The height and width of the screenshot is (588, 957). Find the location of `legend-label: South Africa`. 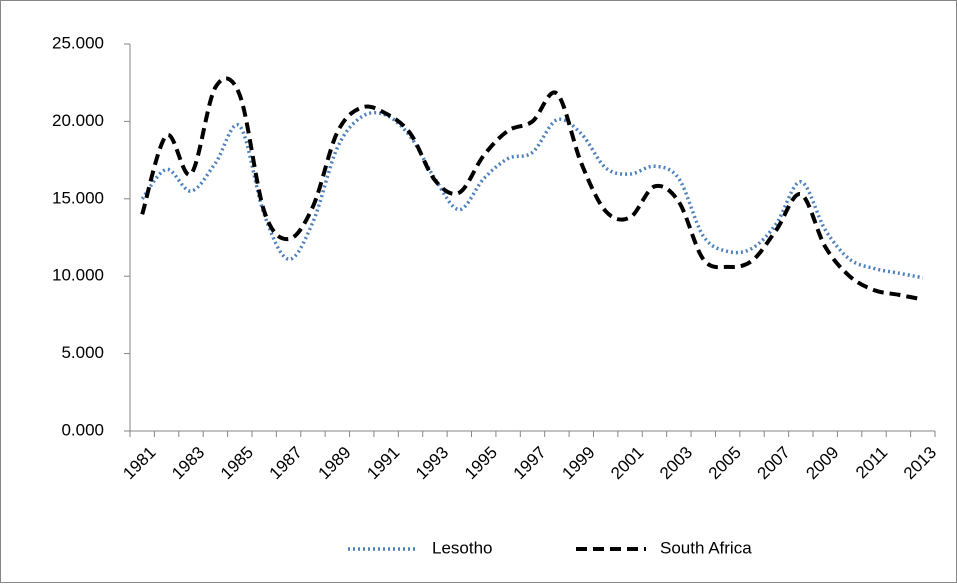

legend-label: South Africa is located at coordinates (706, 547).